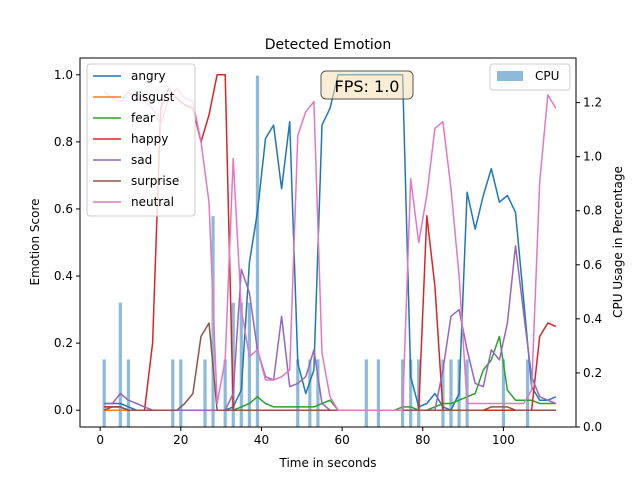 This screenshot has width=640, height=480. What do you see at coordinates (503, 440) in the screenshot?
I see `x-tick-label: 100` at bounding box center [503, 440].